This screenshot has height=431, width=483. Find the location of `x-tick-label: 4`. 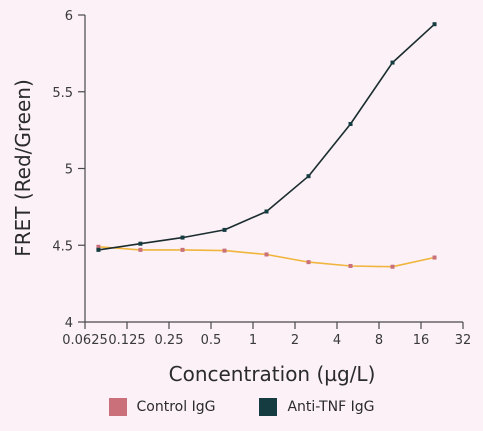

x-tick-label: 4 is located at coordinates (337, 340).